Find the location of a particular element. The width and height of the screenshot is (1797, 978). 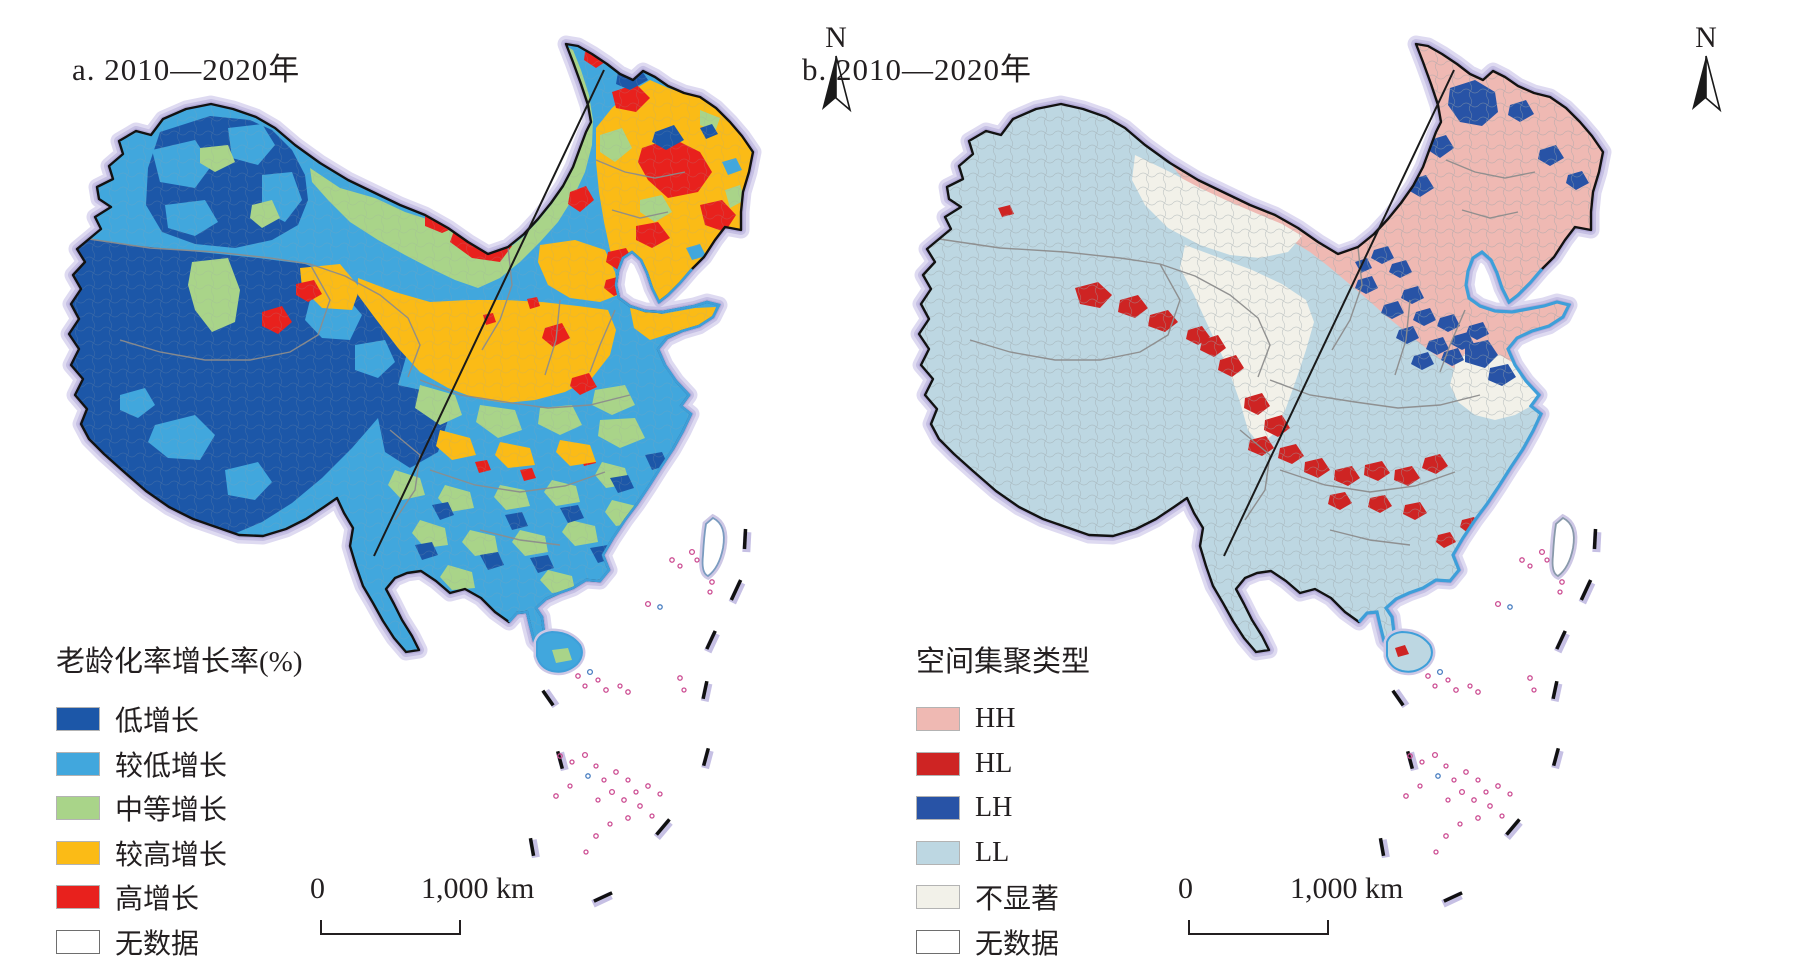

legend-item: 较低增长 is located at coordinates (216, 764).